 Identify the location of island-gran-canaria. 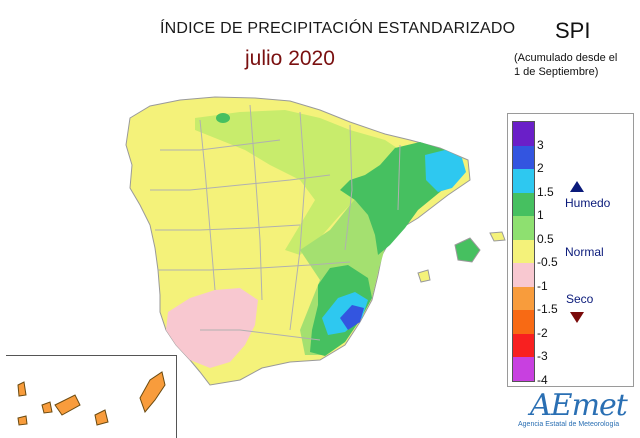
(101, 417).